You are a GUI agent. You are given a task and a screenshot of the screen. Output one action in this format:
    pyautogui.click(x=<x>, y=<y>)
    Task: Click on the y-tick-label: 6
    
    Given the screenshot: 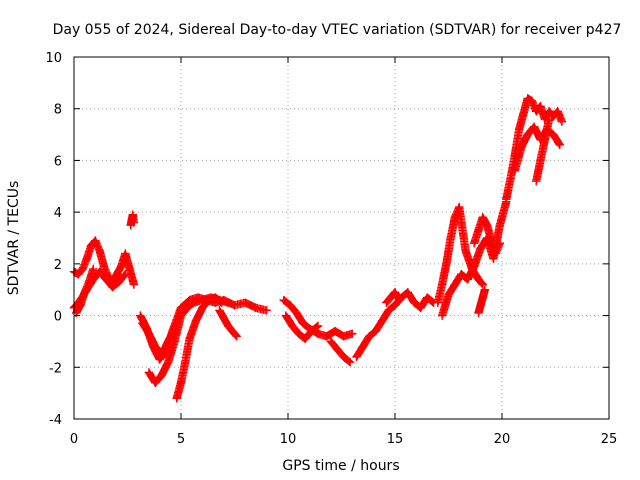 What is the action you would take?
    pyautogui.click(x=58, y=161)
    